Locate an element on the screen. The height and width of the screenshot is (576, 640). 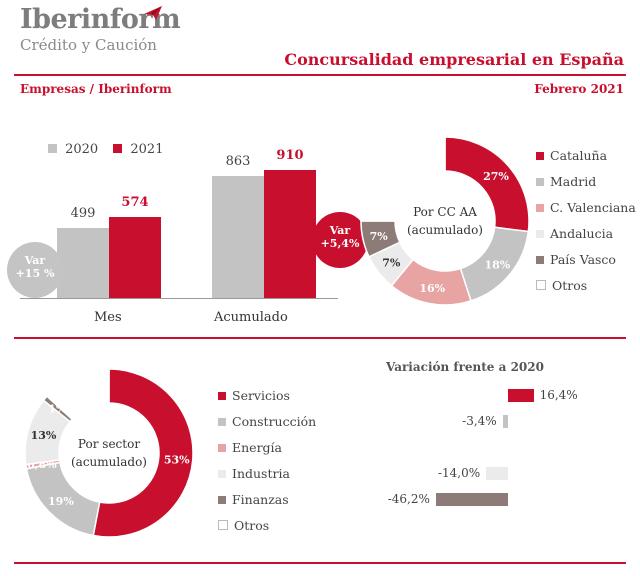
legend-label: Energía is located at coordinates (257, 447).